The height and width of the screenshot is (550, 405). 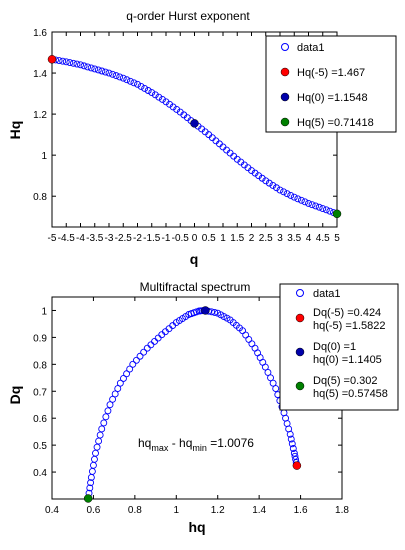 What do you see at coordinates (334, 347) in the screenshot?
I see `spectrum-legend-label-zero-dq: Dq(0) =1` at bounding box center [334, 347].